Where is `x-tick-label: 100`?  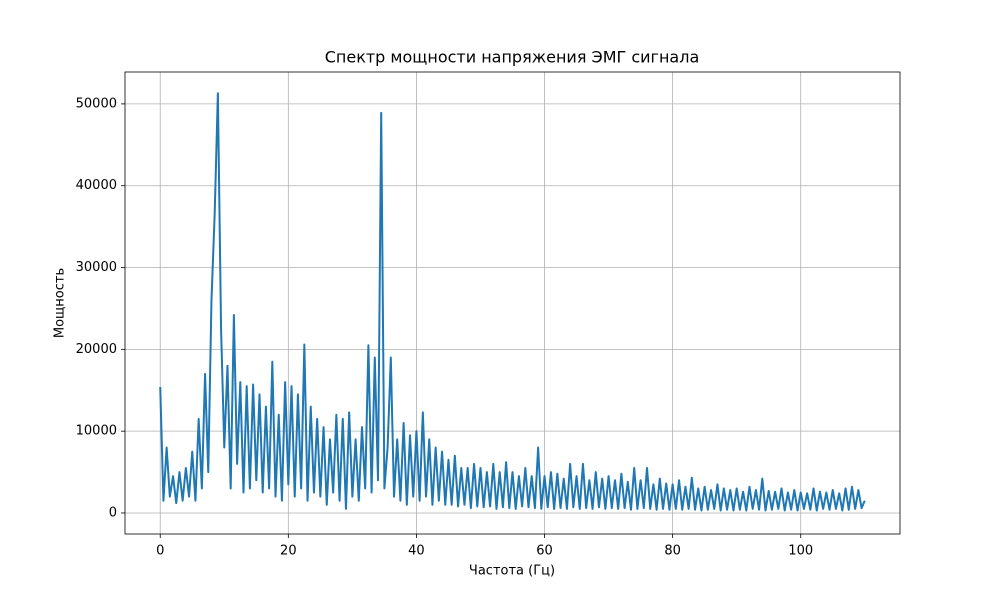 x-tick-label: 100 is located at coordinates (800, 551).